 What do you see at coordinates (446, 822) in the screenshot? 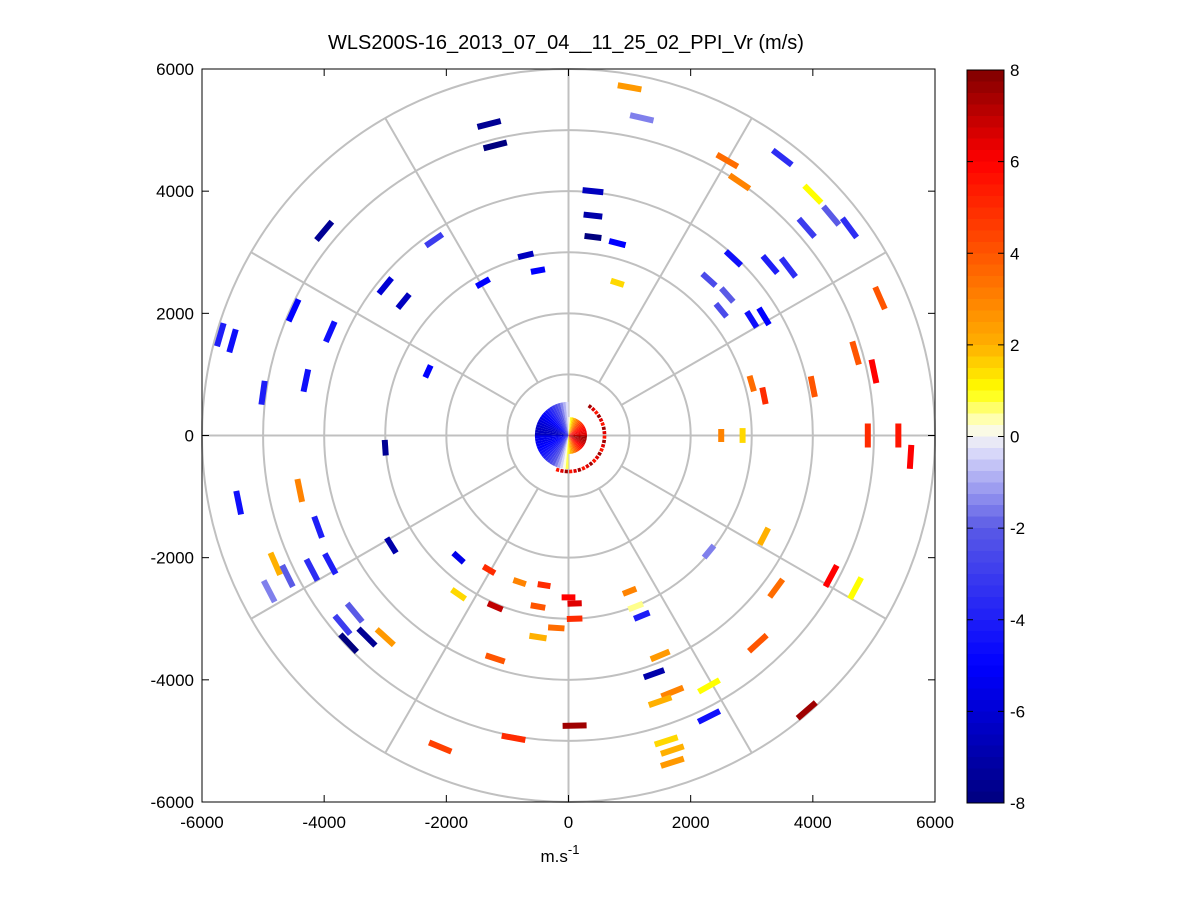
I see `x-tick-label: -2000` at bounding box center [446, 822].